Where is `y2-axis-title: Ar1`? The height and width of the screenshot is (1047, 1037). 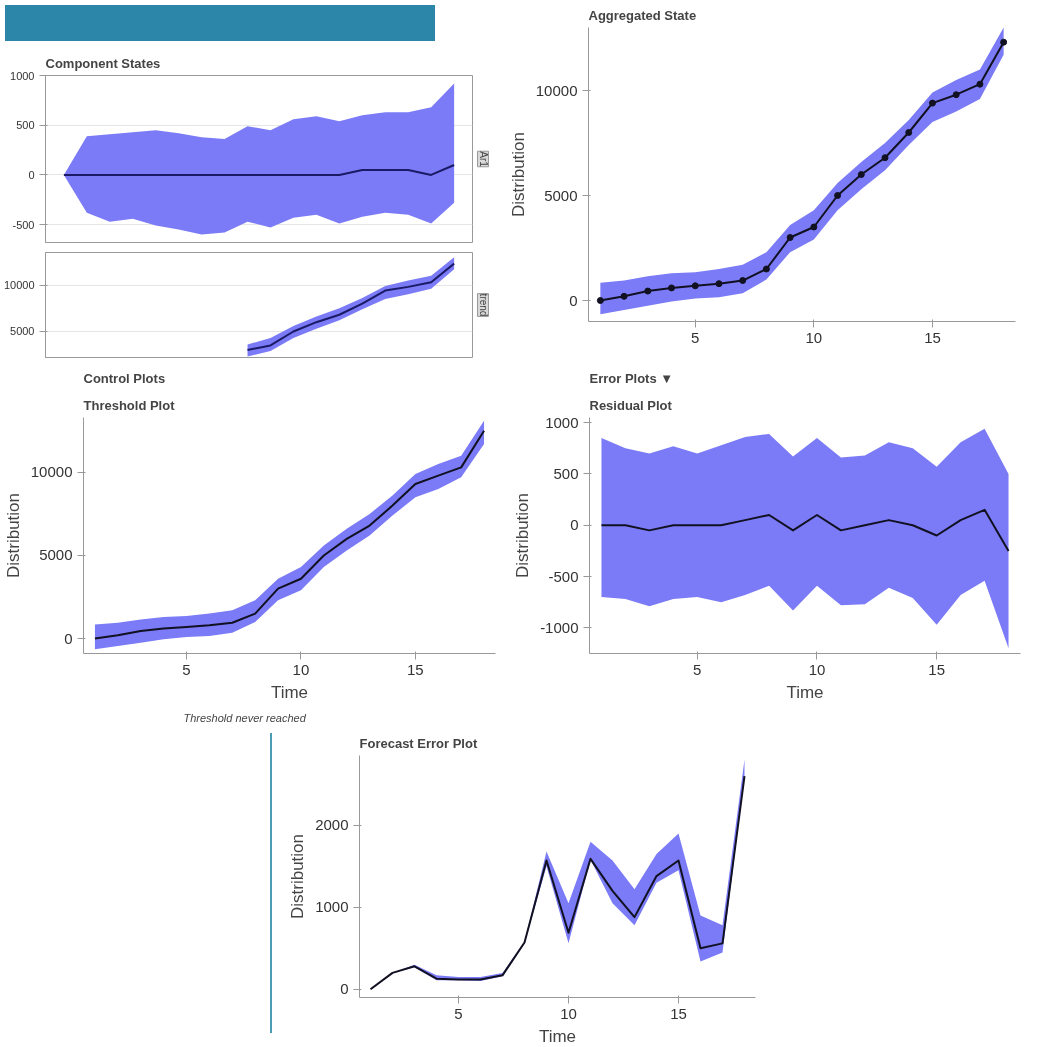
y2-axis-title: Ar1 is located at coordinates (483, 159).